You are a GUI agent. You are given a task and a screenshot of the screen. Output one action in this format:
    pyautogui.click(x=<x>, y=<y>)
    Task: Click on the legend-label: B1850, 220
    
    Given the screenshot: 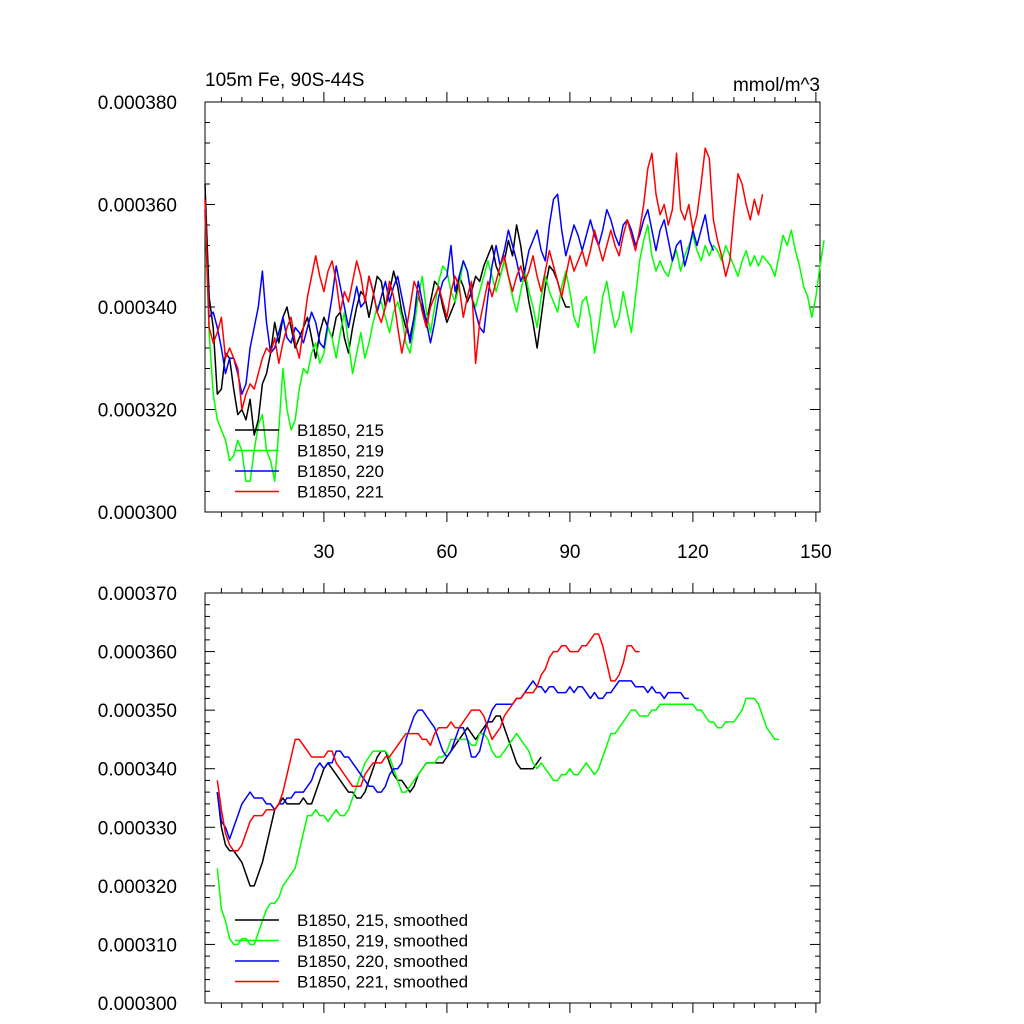 What is the action you would take?
    pyautogui.click(x=340, y=471)
    